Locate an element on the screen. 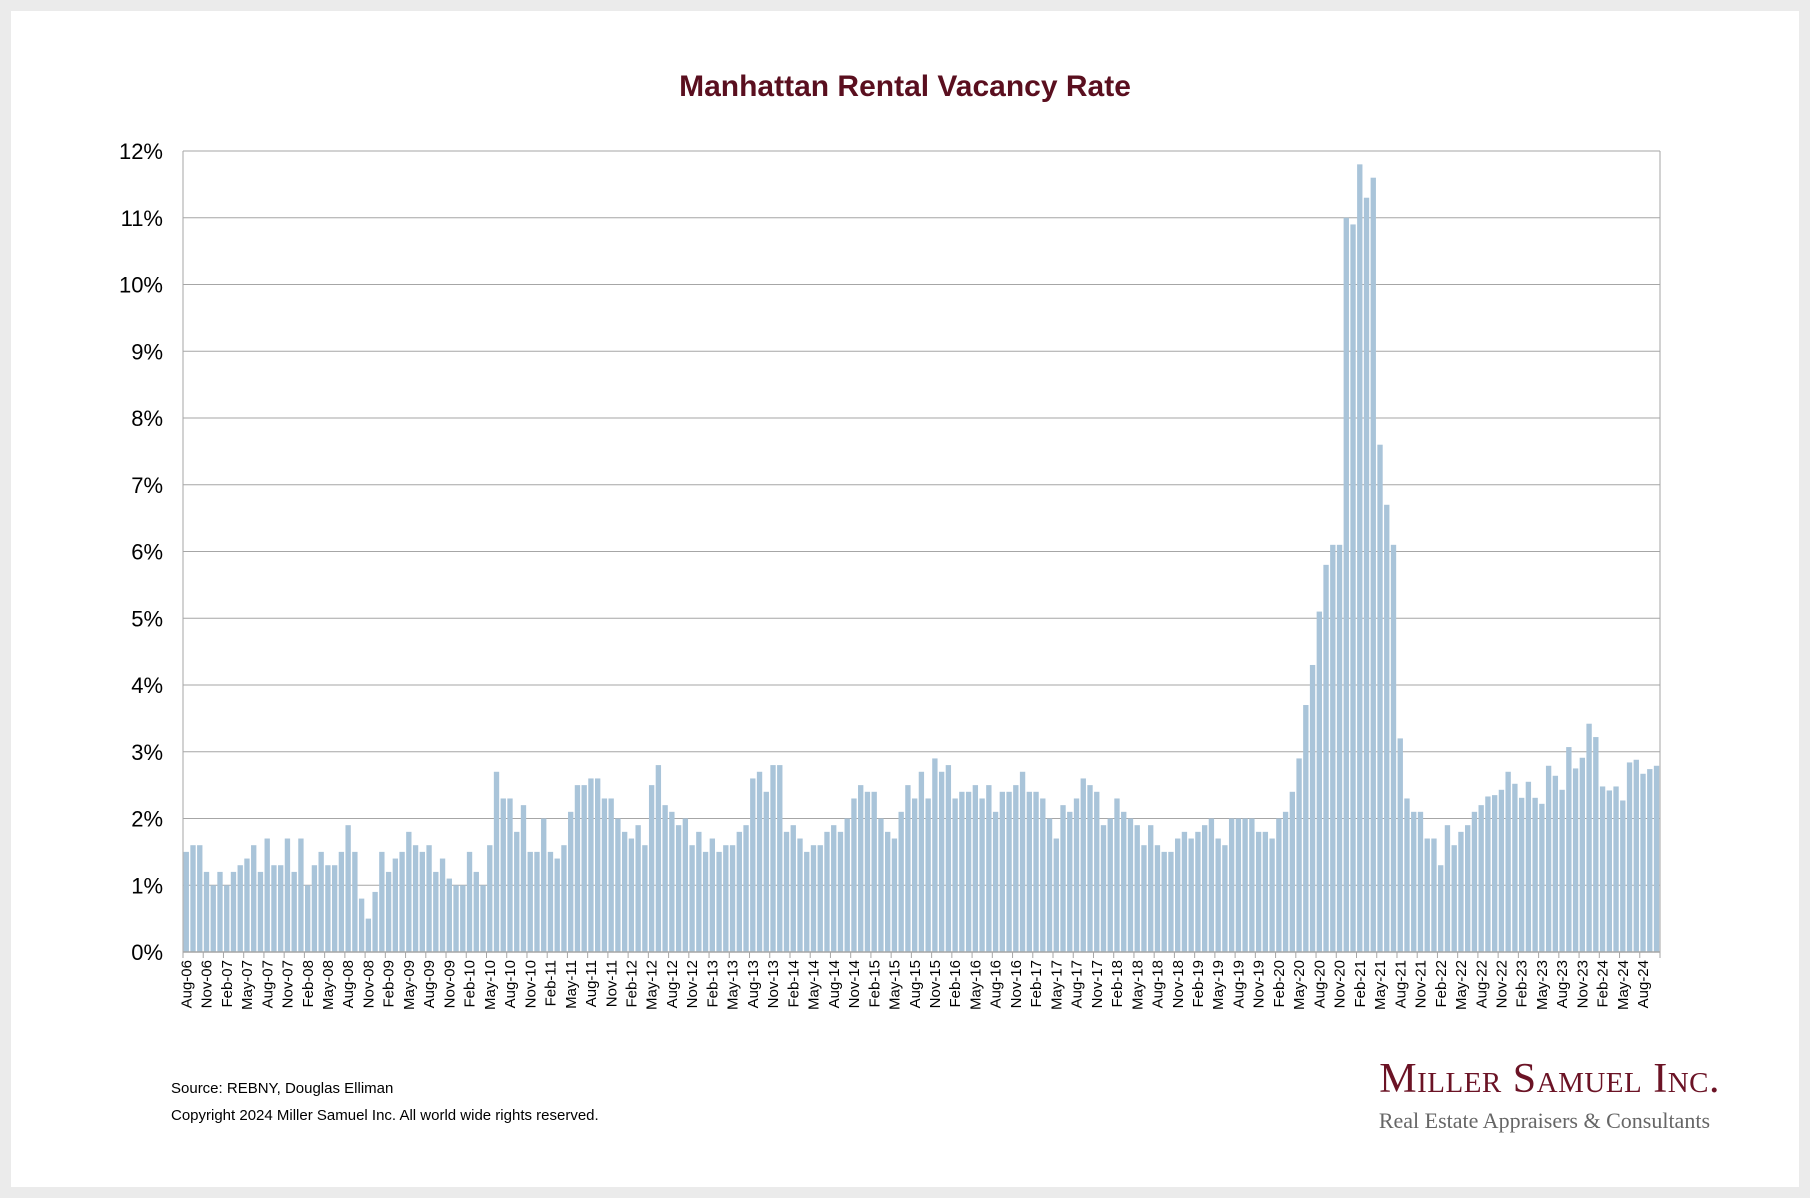 This screenshot has width=1810, height=1198. x-tick-label: Aug-12 is located at coordinates (672, 984).